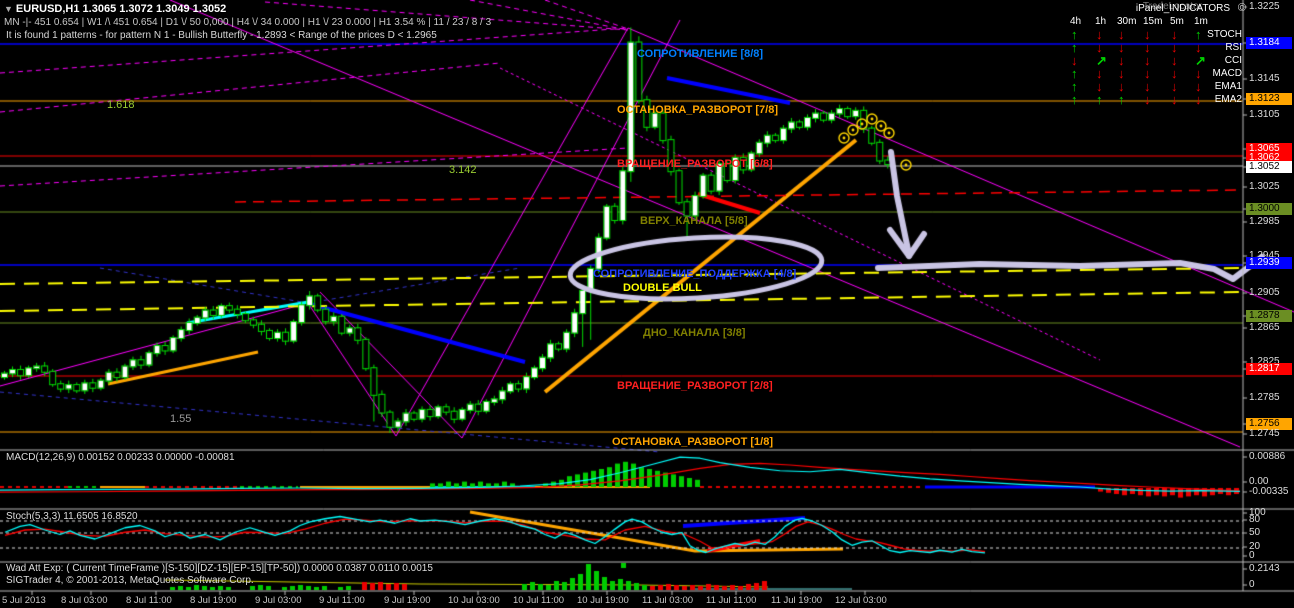  I want to click on axis-price-label: 1.2817, so click(1269, 369).